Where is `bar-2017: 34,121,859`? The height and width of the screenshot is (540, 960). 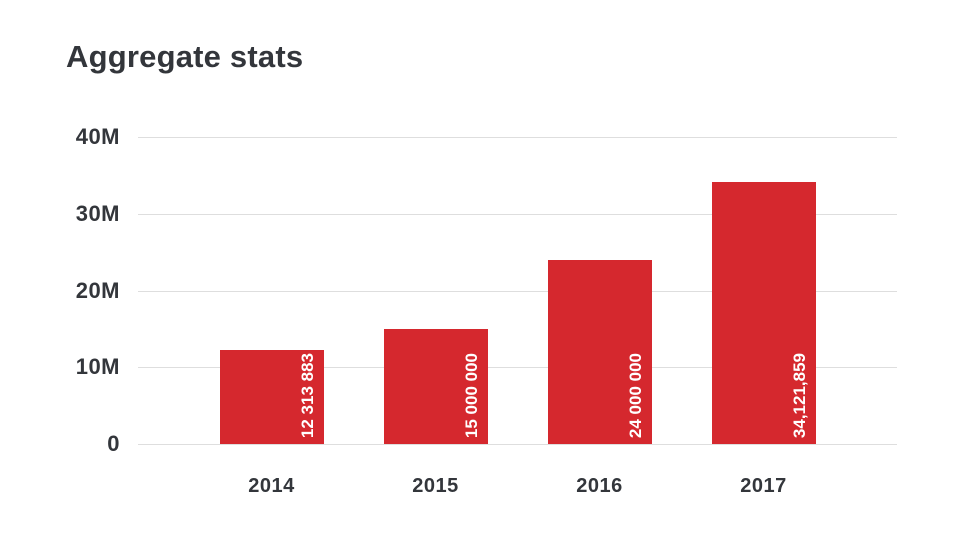 bar-2017: 34,121,859 is located at coordinates (763, 313).